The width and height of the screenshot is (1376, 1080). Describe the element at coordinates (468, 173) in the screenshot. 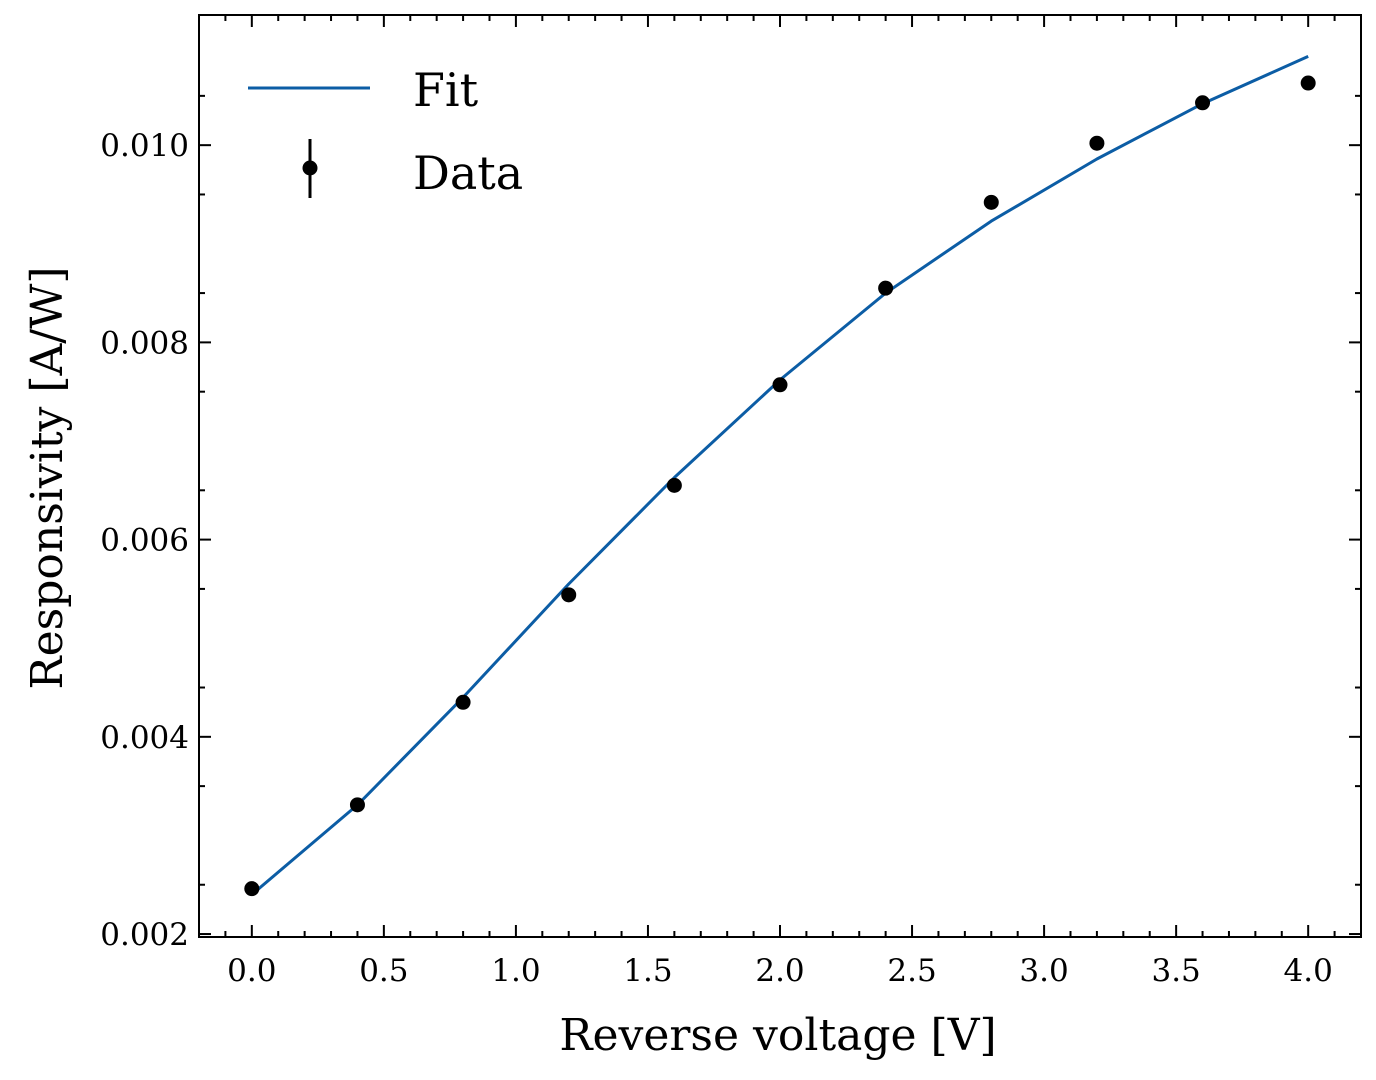

I see `legend-data-label: Data` at that location.